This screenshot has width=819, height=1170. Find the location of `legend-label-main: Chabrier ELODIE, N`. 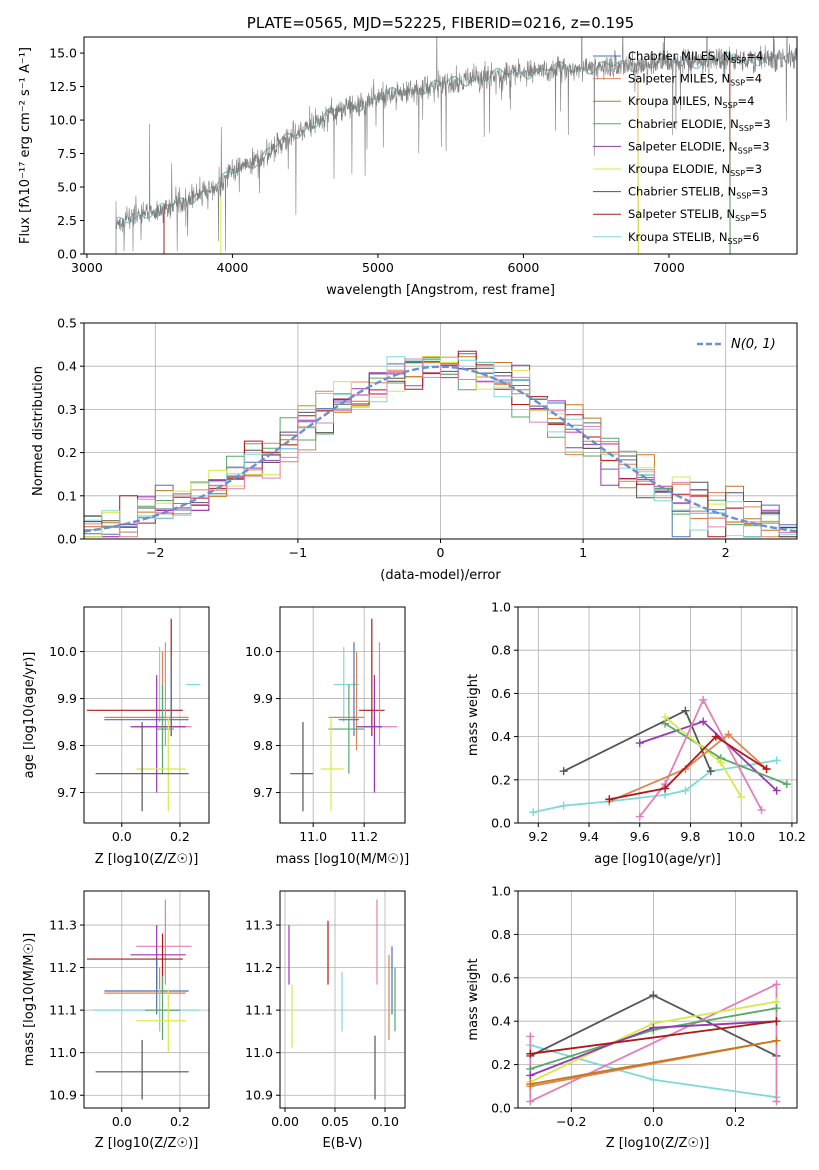

legend-label-main: Chabrier ELODIE, N is located at coordinates (683, 124).